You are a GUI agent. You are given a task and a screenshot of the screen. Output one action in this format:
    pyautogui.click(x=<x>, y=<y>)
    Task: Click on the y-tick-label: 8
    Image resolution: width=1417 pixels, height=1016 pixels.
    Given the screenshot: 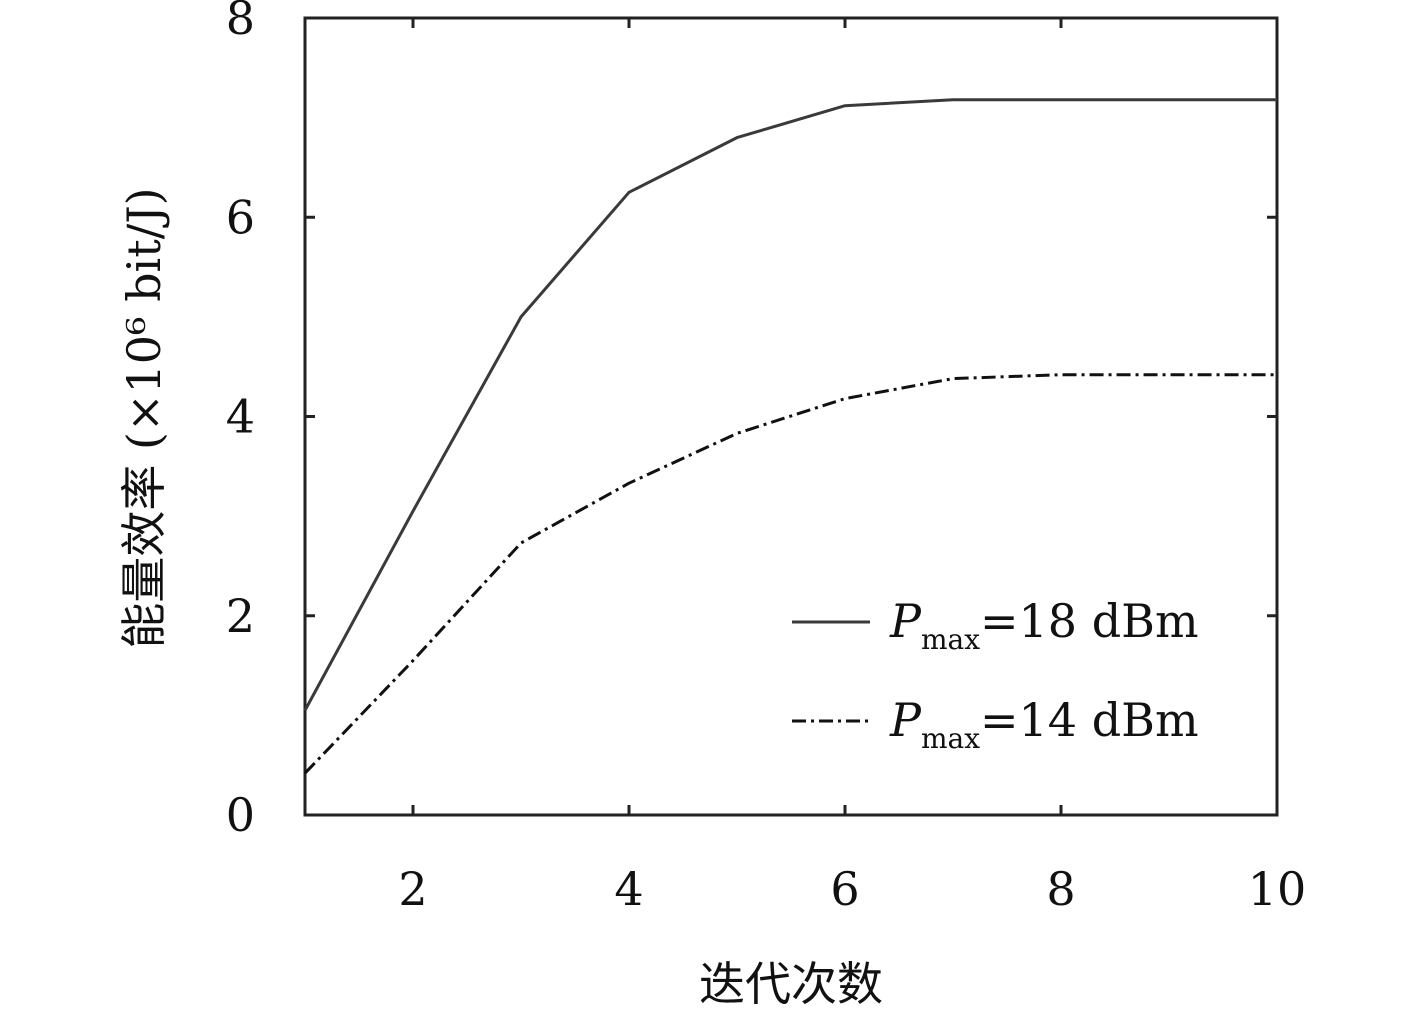 What is the action you would take?
    pyautogui.click(x=240, y=22)
    